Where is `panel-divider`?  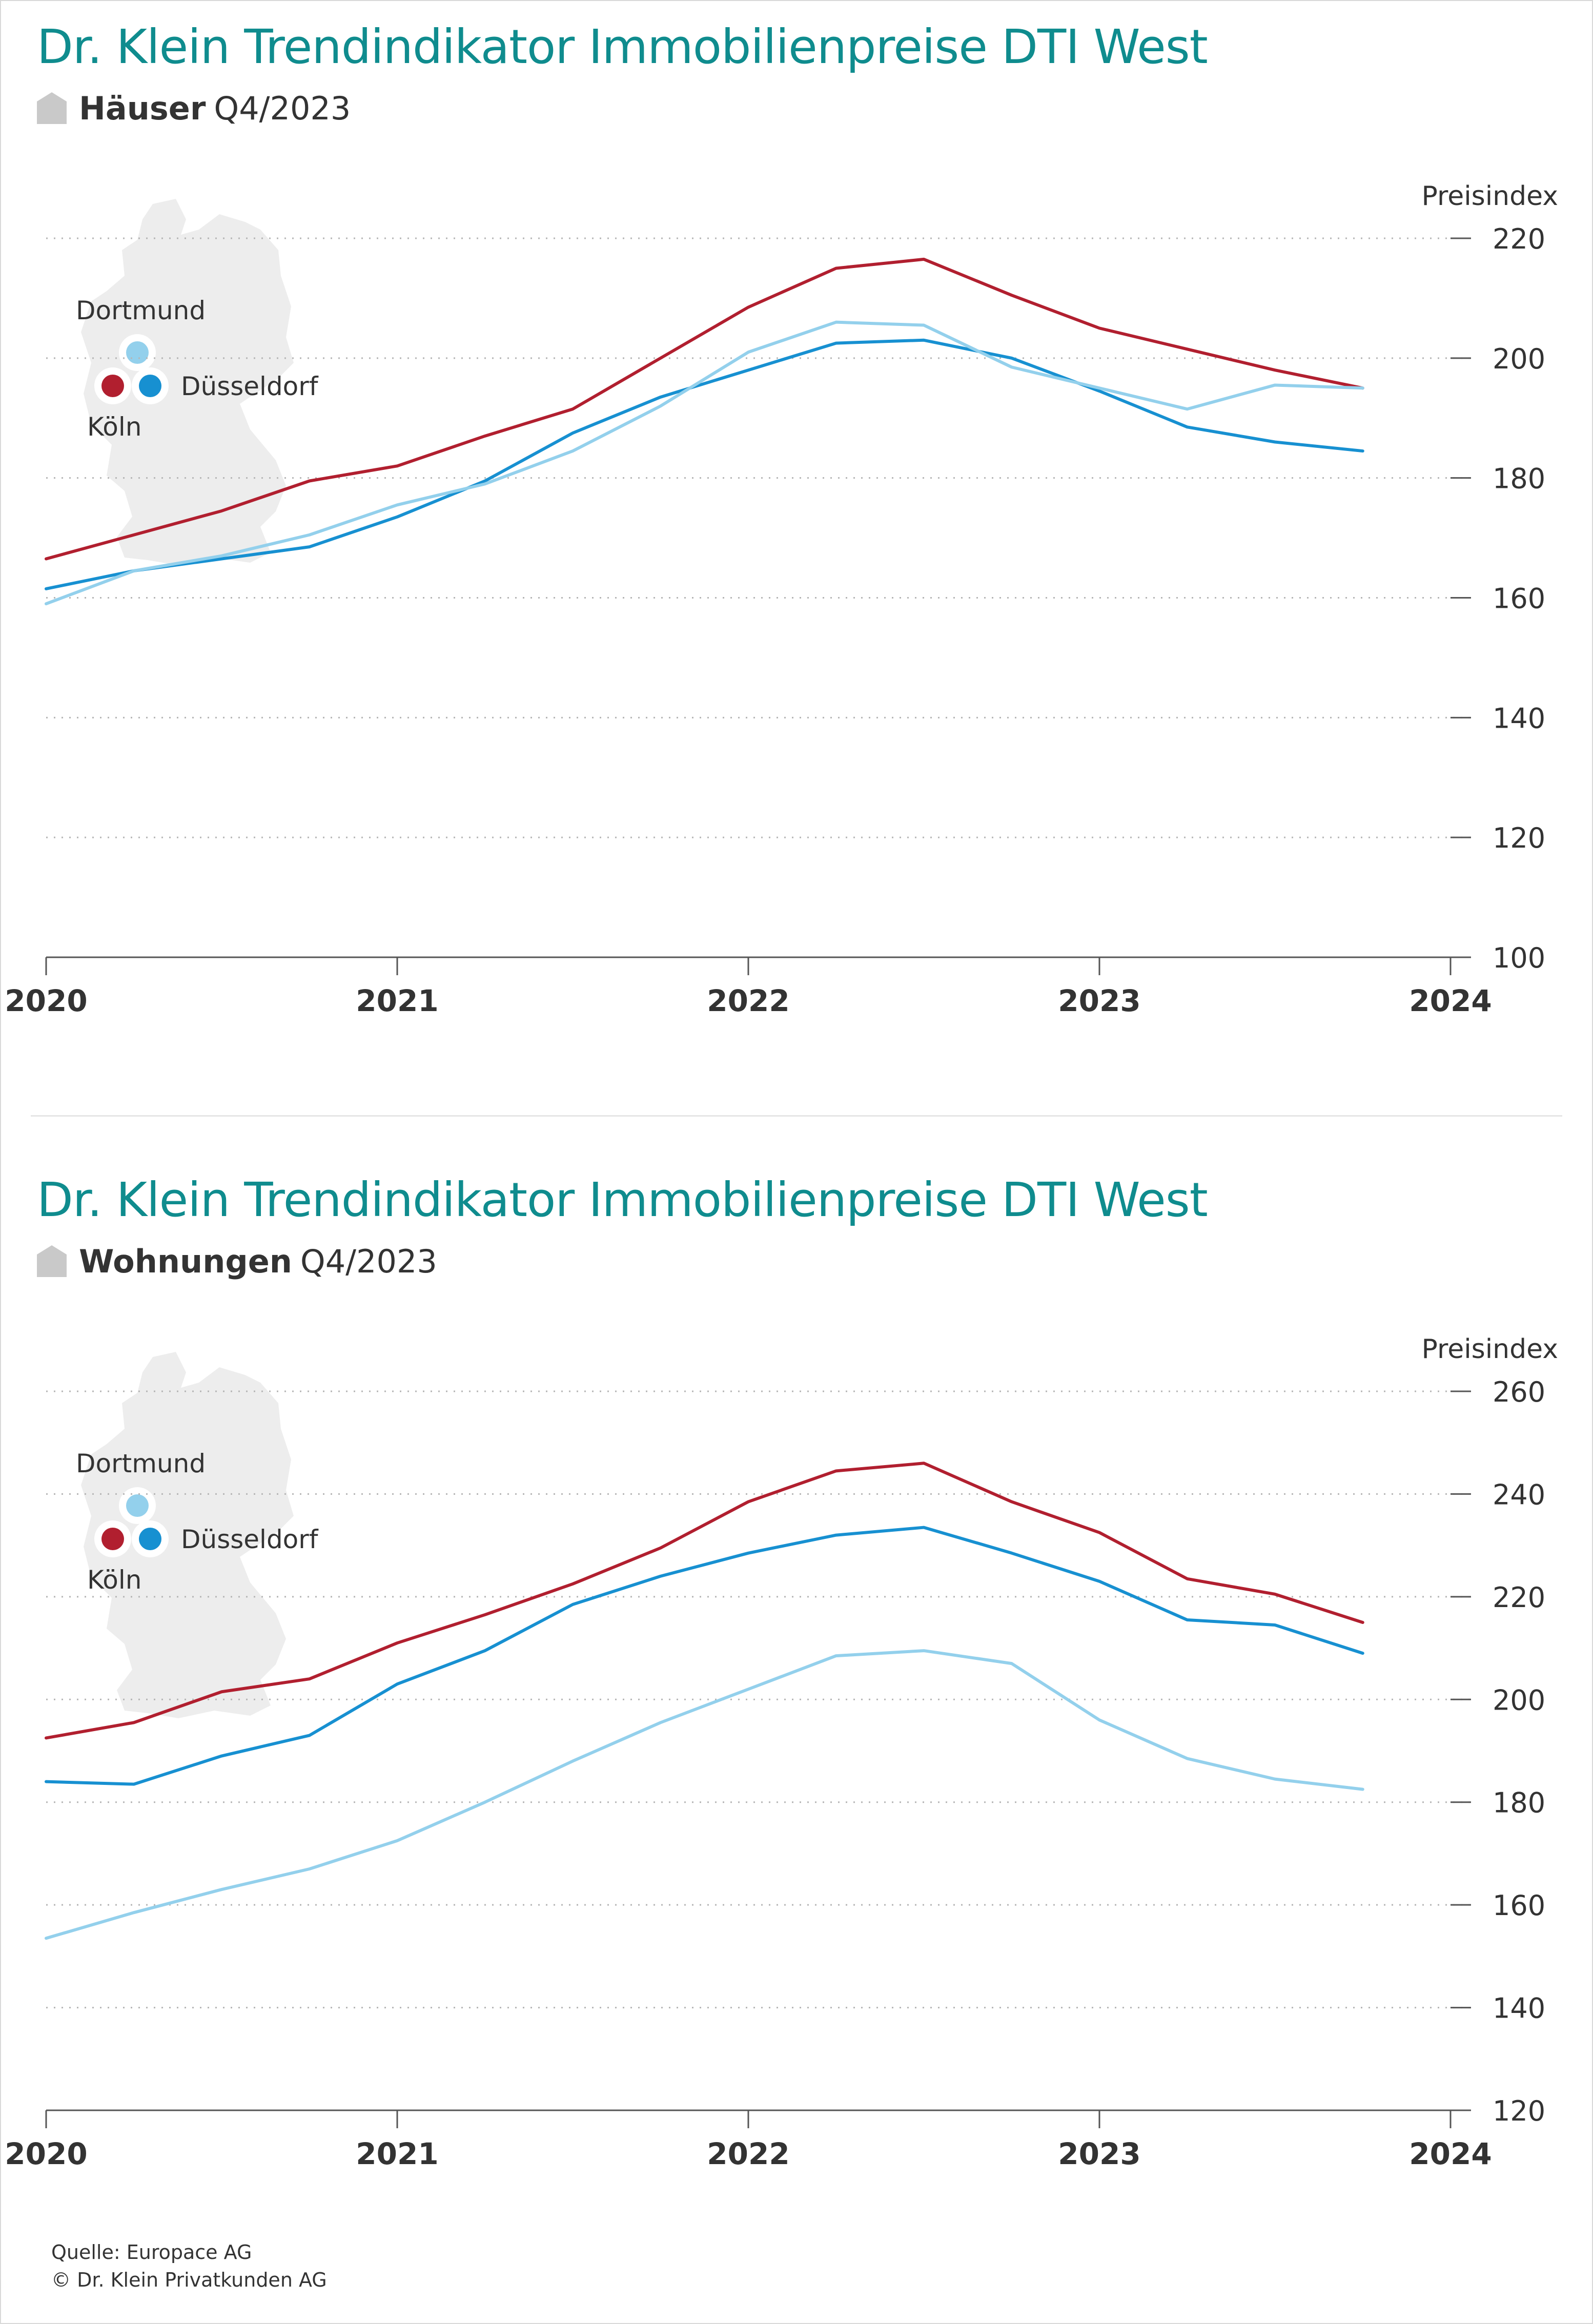 panel-divider is located at coordinates (796, 1116).